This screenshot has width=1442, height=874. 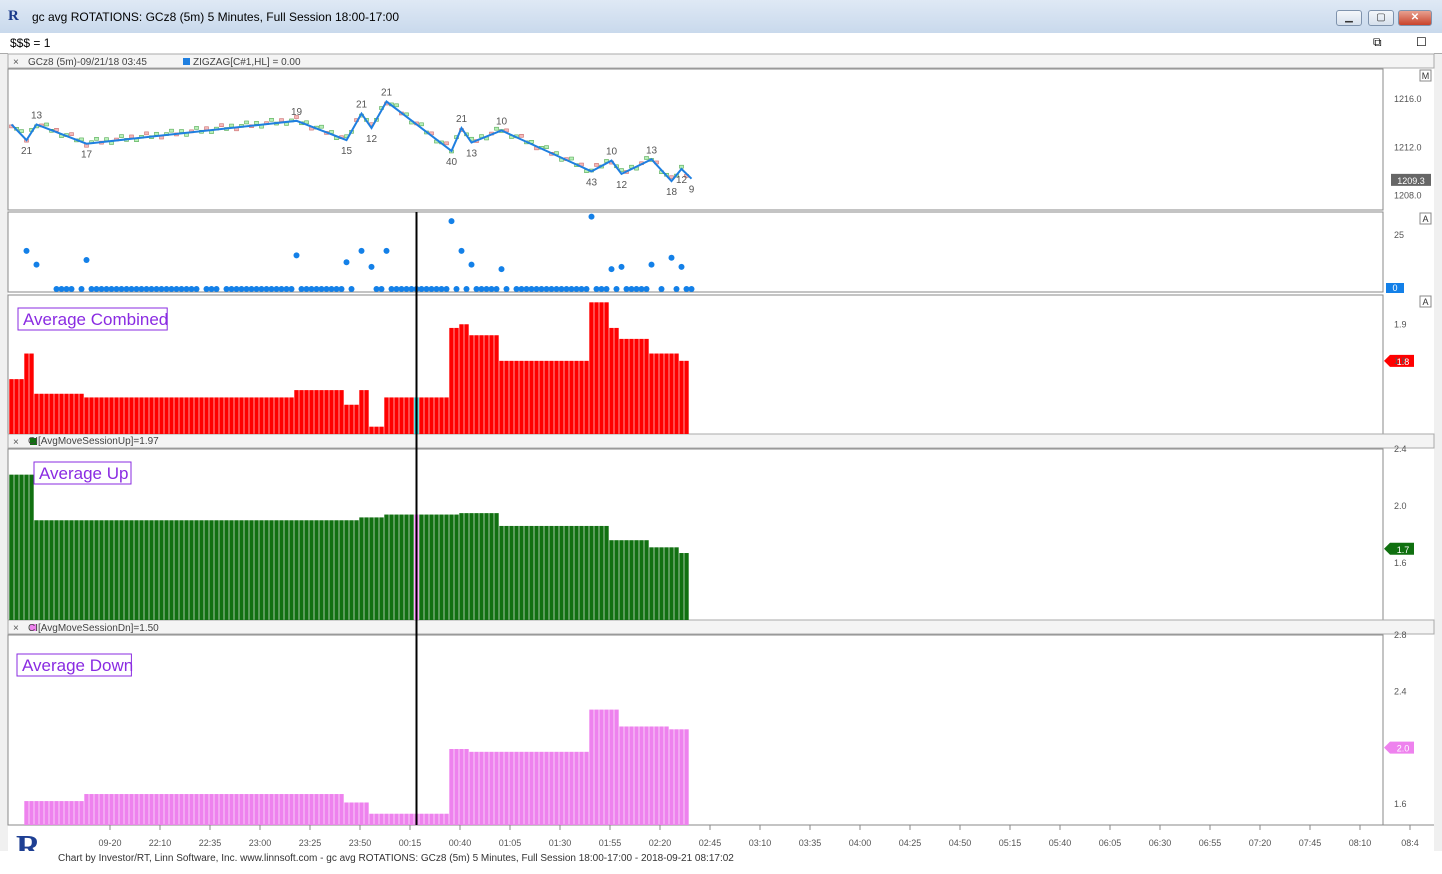 I want to click on restore-pane-icon: ⧉, so click(x=1377, y=42).